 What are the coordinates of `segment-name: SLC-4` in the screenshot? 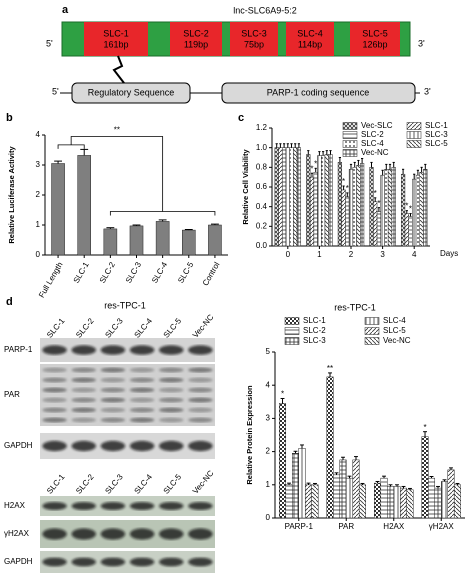 It's located at (310, 33).